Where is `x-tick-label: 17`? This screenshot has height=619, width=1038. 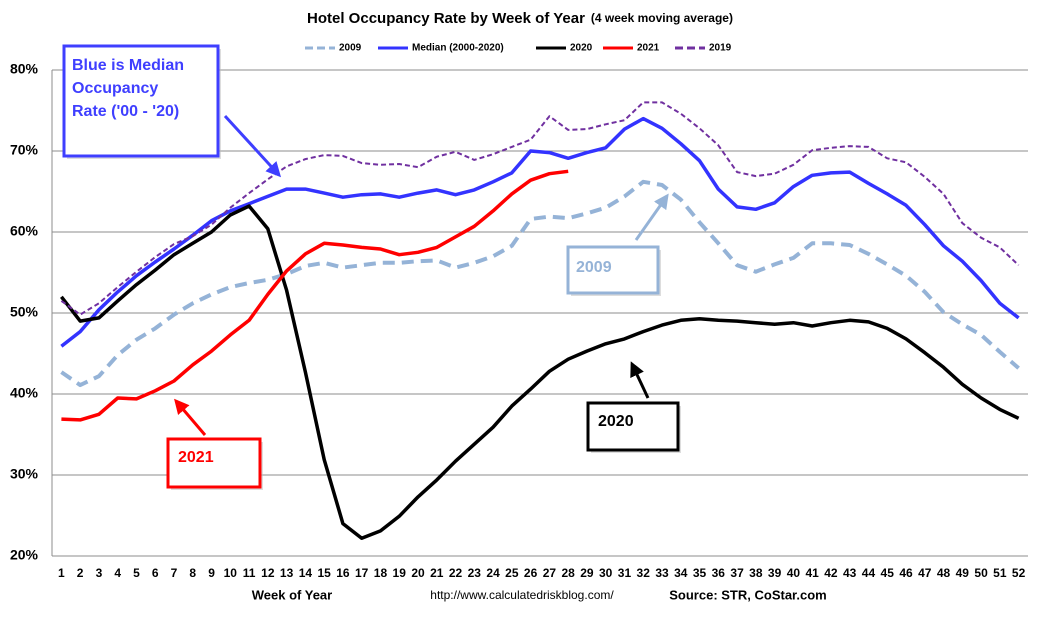
x-tick-label: 17 is located at coordinates (362, 573).